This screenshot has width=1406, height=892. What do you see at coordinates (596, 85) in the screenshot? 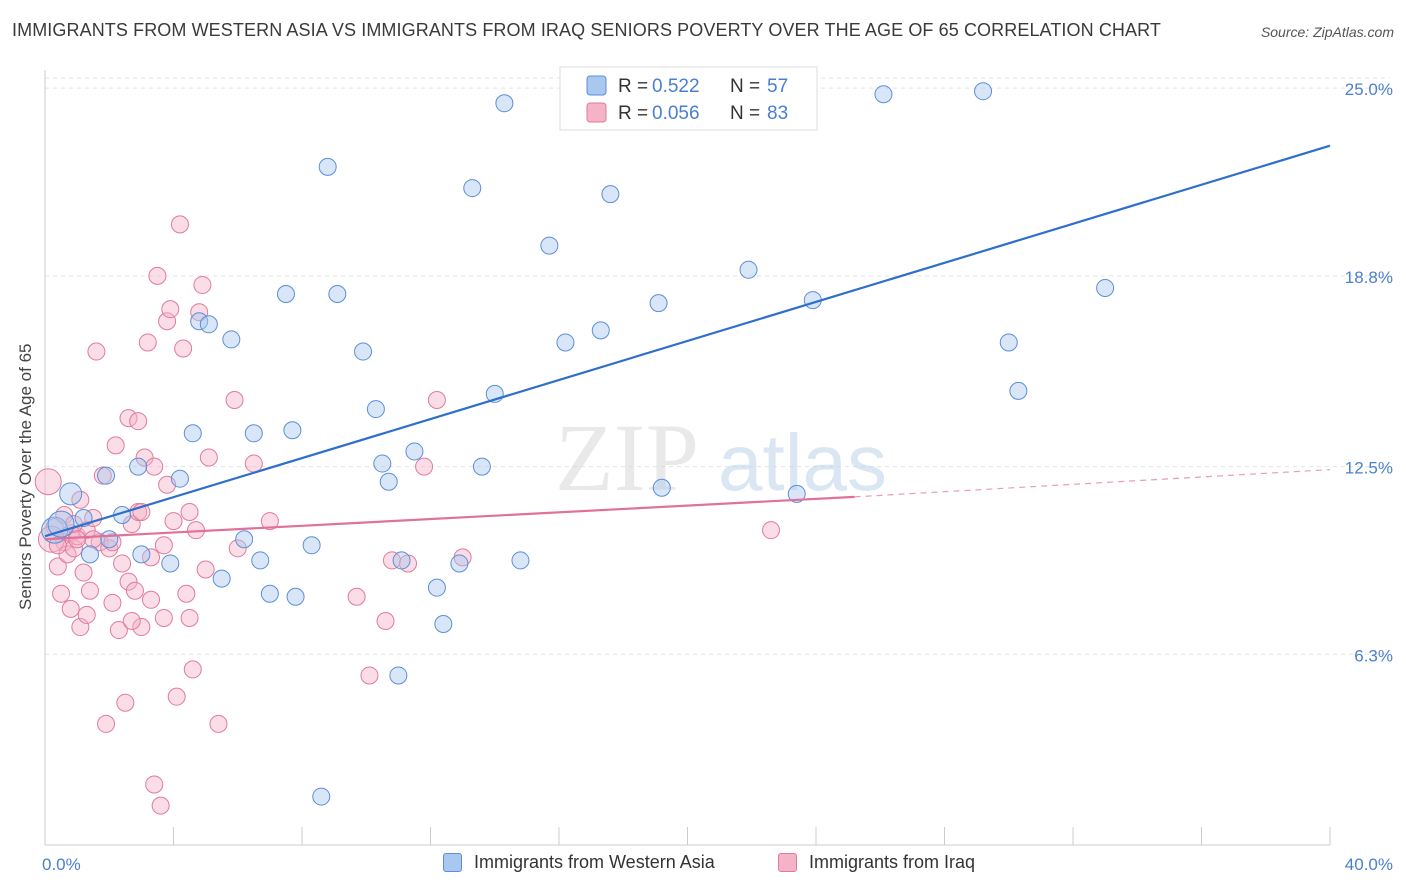
I see `legend-swatch-blue` at bounding box center [596, 85].